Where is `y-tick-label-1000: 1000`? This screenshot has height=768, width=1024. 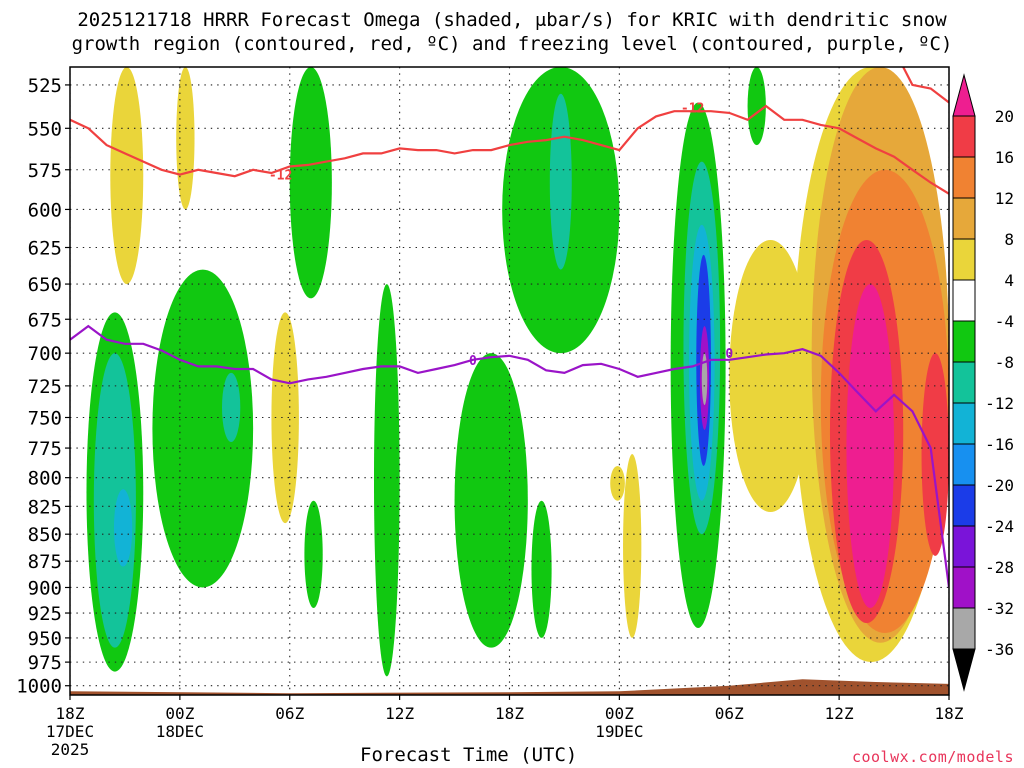 y-tick-label-1000: 1000 is located at coordinates (39, 687).